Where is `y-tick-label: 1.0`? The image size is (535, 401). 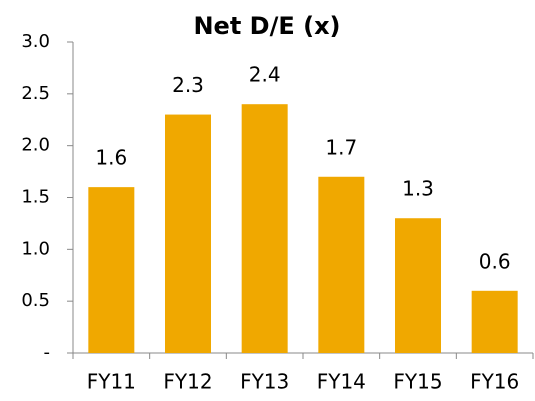 y-tick-label: 1.0 is located at coordinates (35, 248).